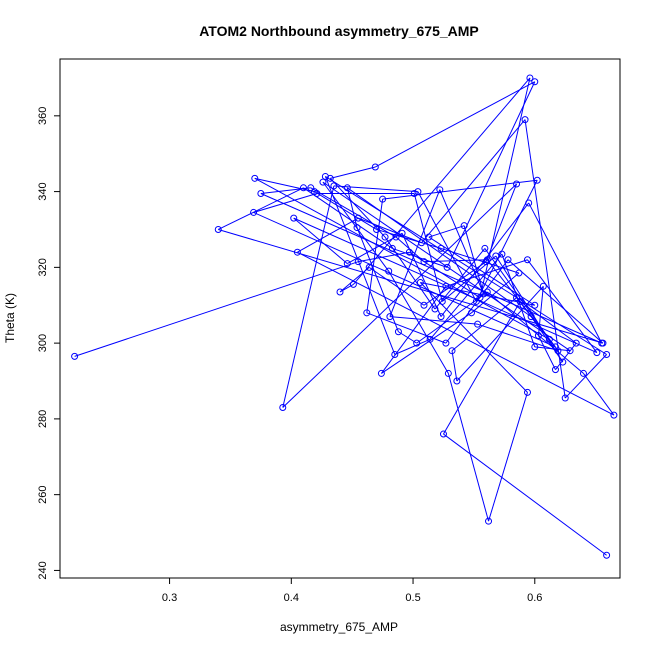 The width and height of the screenshot is (650, 650). Describe the element at coordinates (43, 191) in the screenshot. I see `y-tick-label-5: 340` at that location.